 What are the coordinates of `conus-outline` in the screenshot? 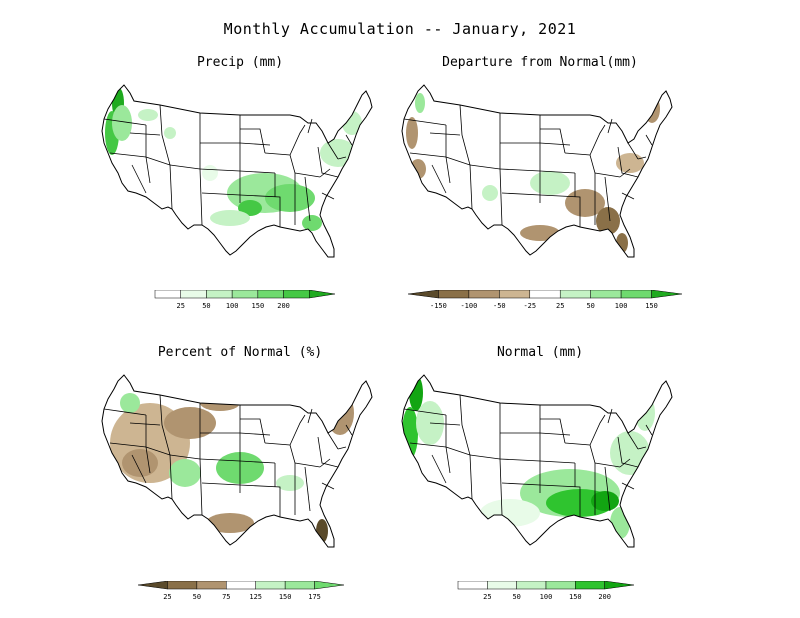 It's located at (237, 171).